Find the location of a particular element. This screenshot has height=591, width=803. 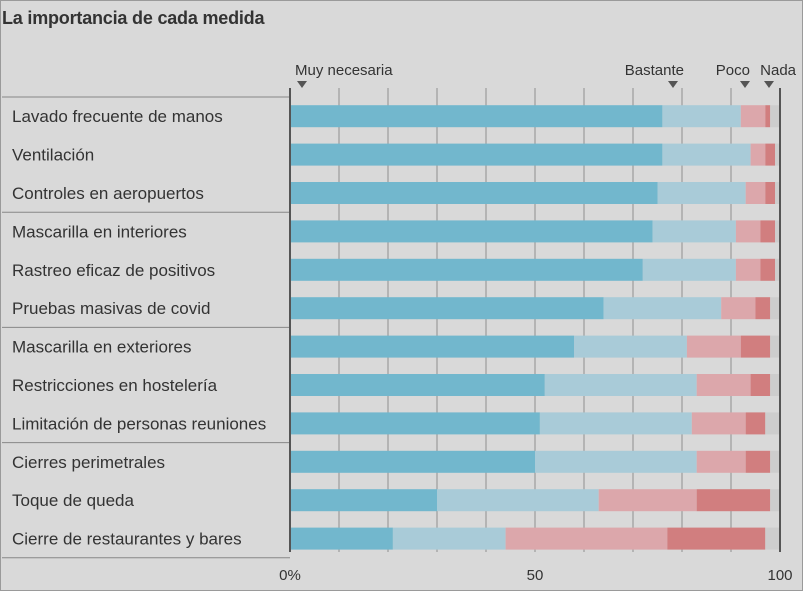

category-label: Ventilación is located at coordinates (53, 155).